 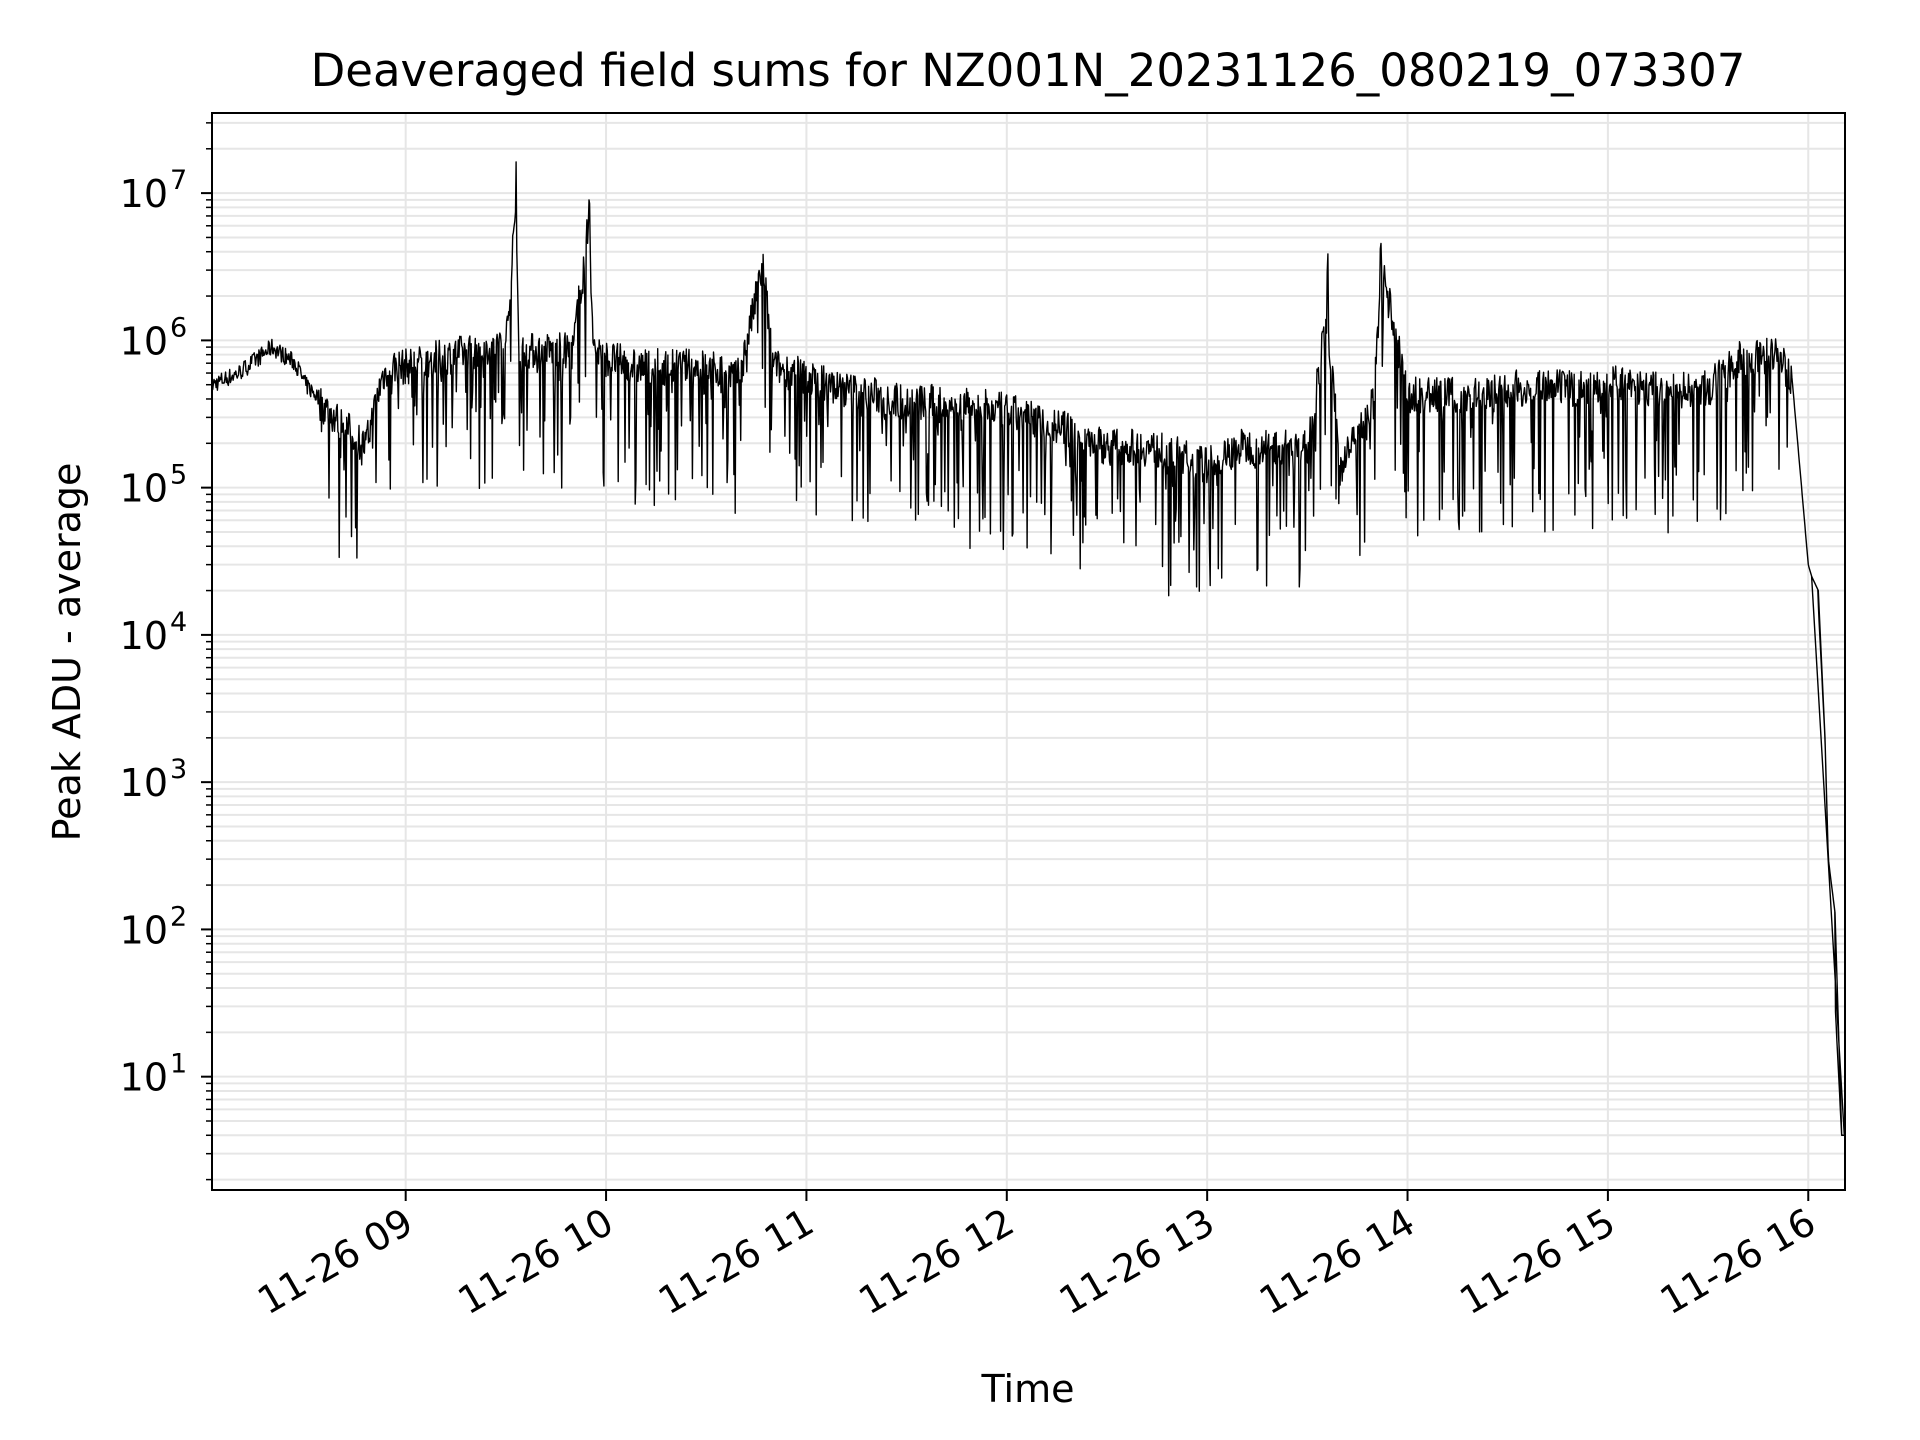 What do you see at coordinates (178, 769) in the screenshot?
I see `y-tick-exponent: 3` at bounding box center [178, 769].